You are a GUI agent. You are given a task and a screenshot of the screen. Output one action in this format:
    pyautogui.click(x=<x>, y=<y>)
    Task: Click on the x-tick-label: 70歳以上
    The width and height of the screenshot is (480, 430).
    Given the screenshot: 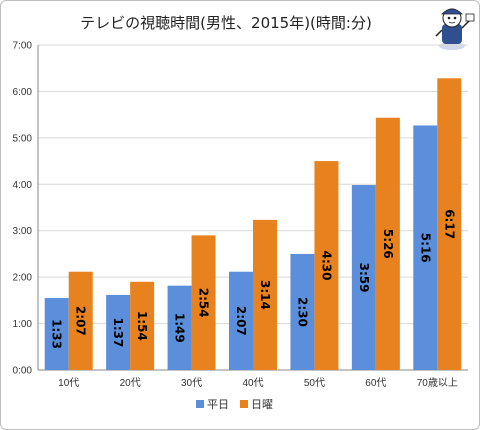 What is the action you would take?
    pyautogui.click(x=437, y=383)
    